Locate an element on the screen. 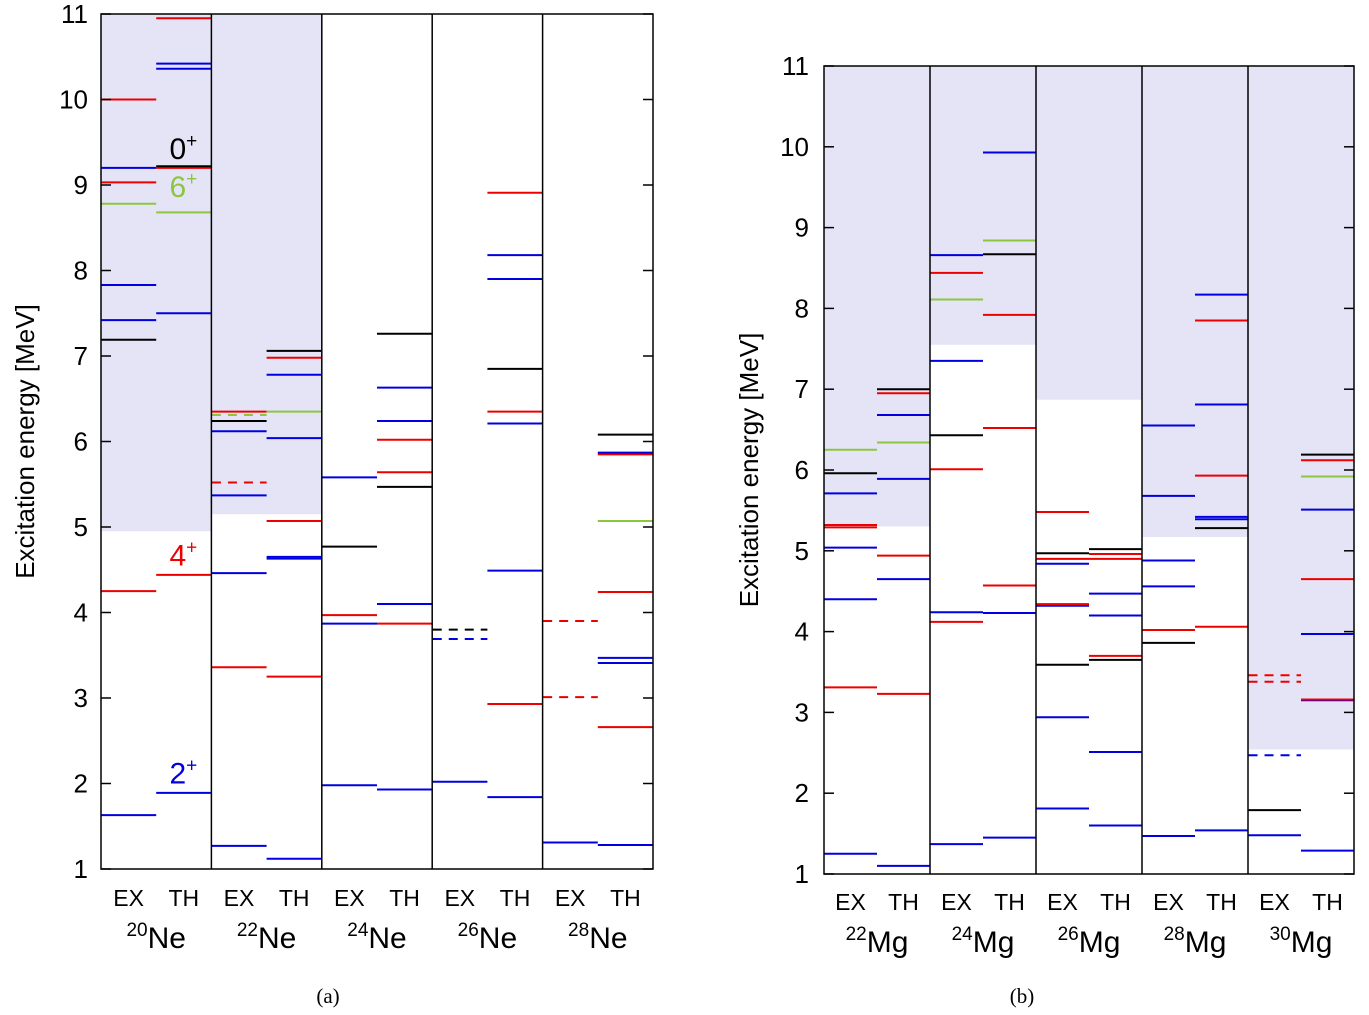 This screenshot has height=1015, width=1369. shaded-region-30Mg is located at coordinates (1301, 408).